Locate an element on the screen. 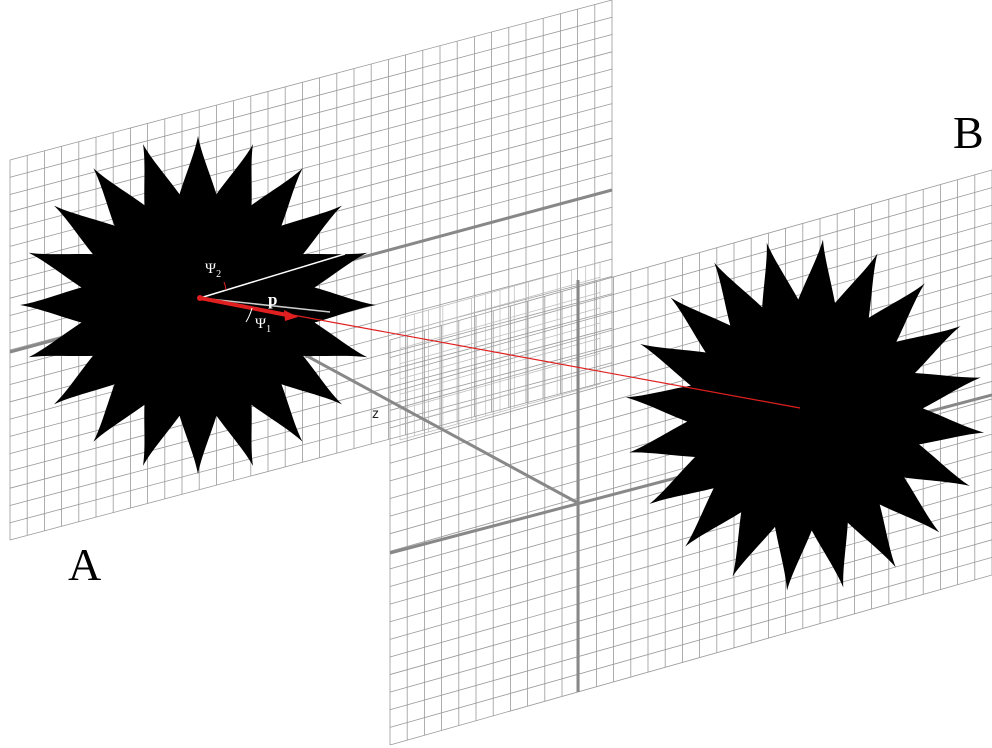 This screenshot has height=748, width=992. rays is located at coordinates (499, 331).